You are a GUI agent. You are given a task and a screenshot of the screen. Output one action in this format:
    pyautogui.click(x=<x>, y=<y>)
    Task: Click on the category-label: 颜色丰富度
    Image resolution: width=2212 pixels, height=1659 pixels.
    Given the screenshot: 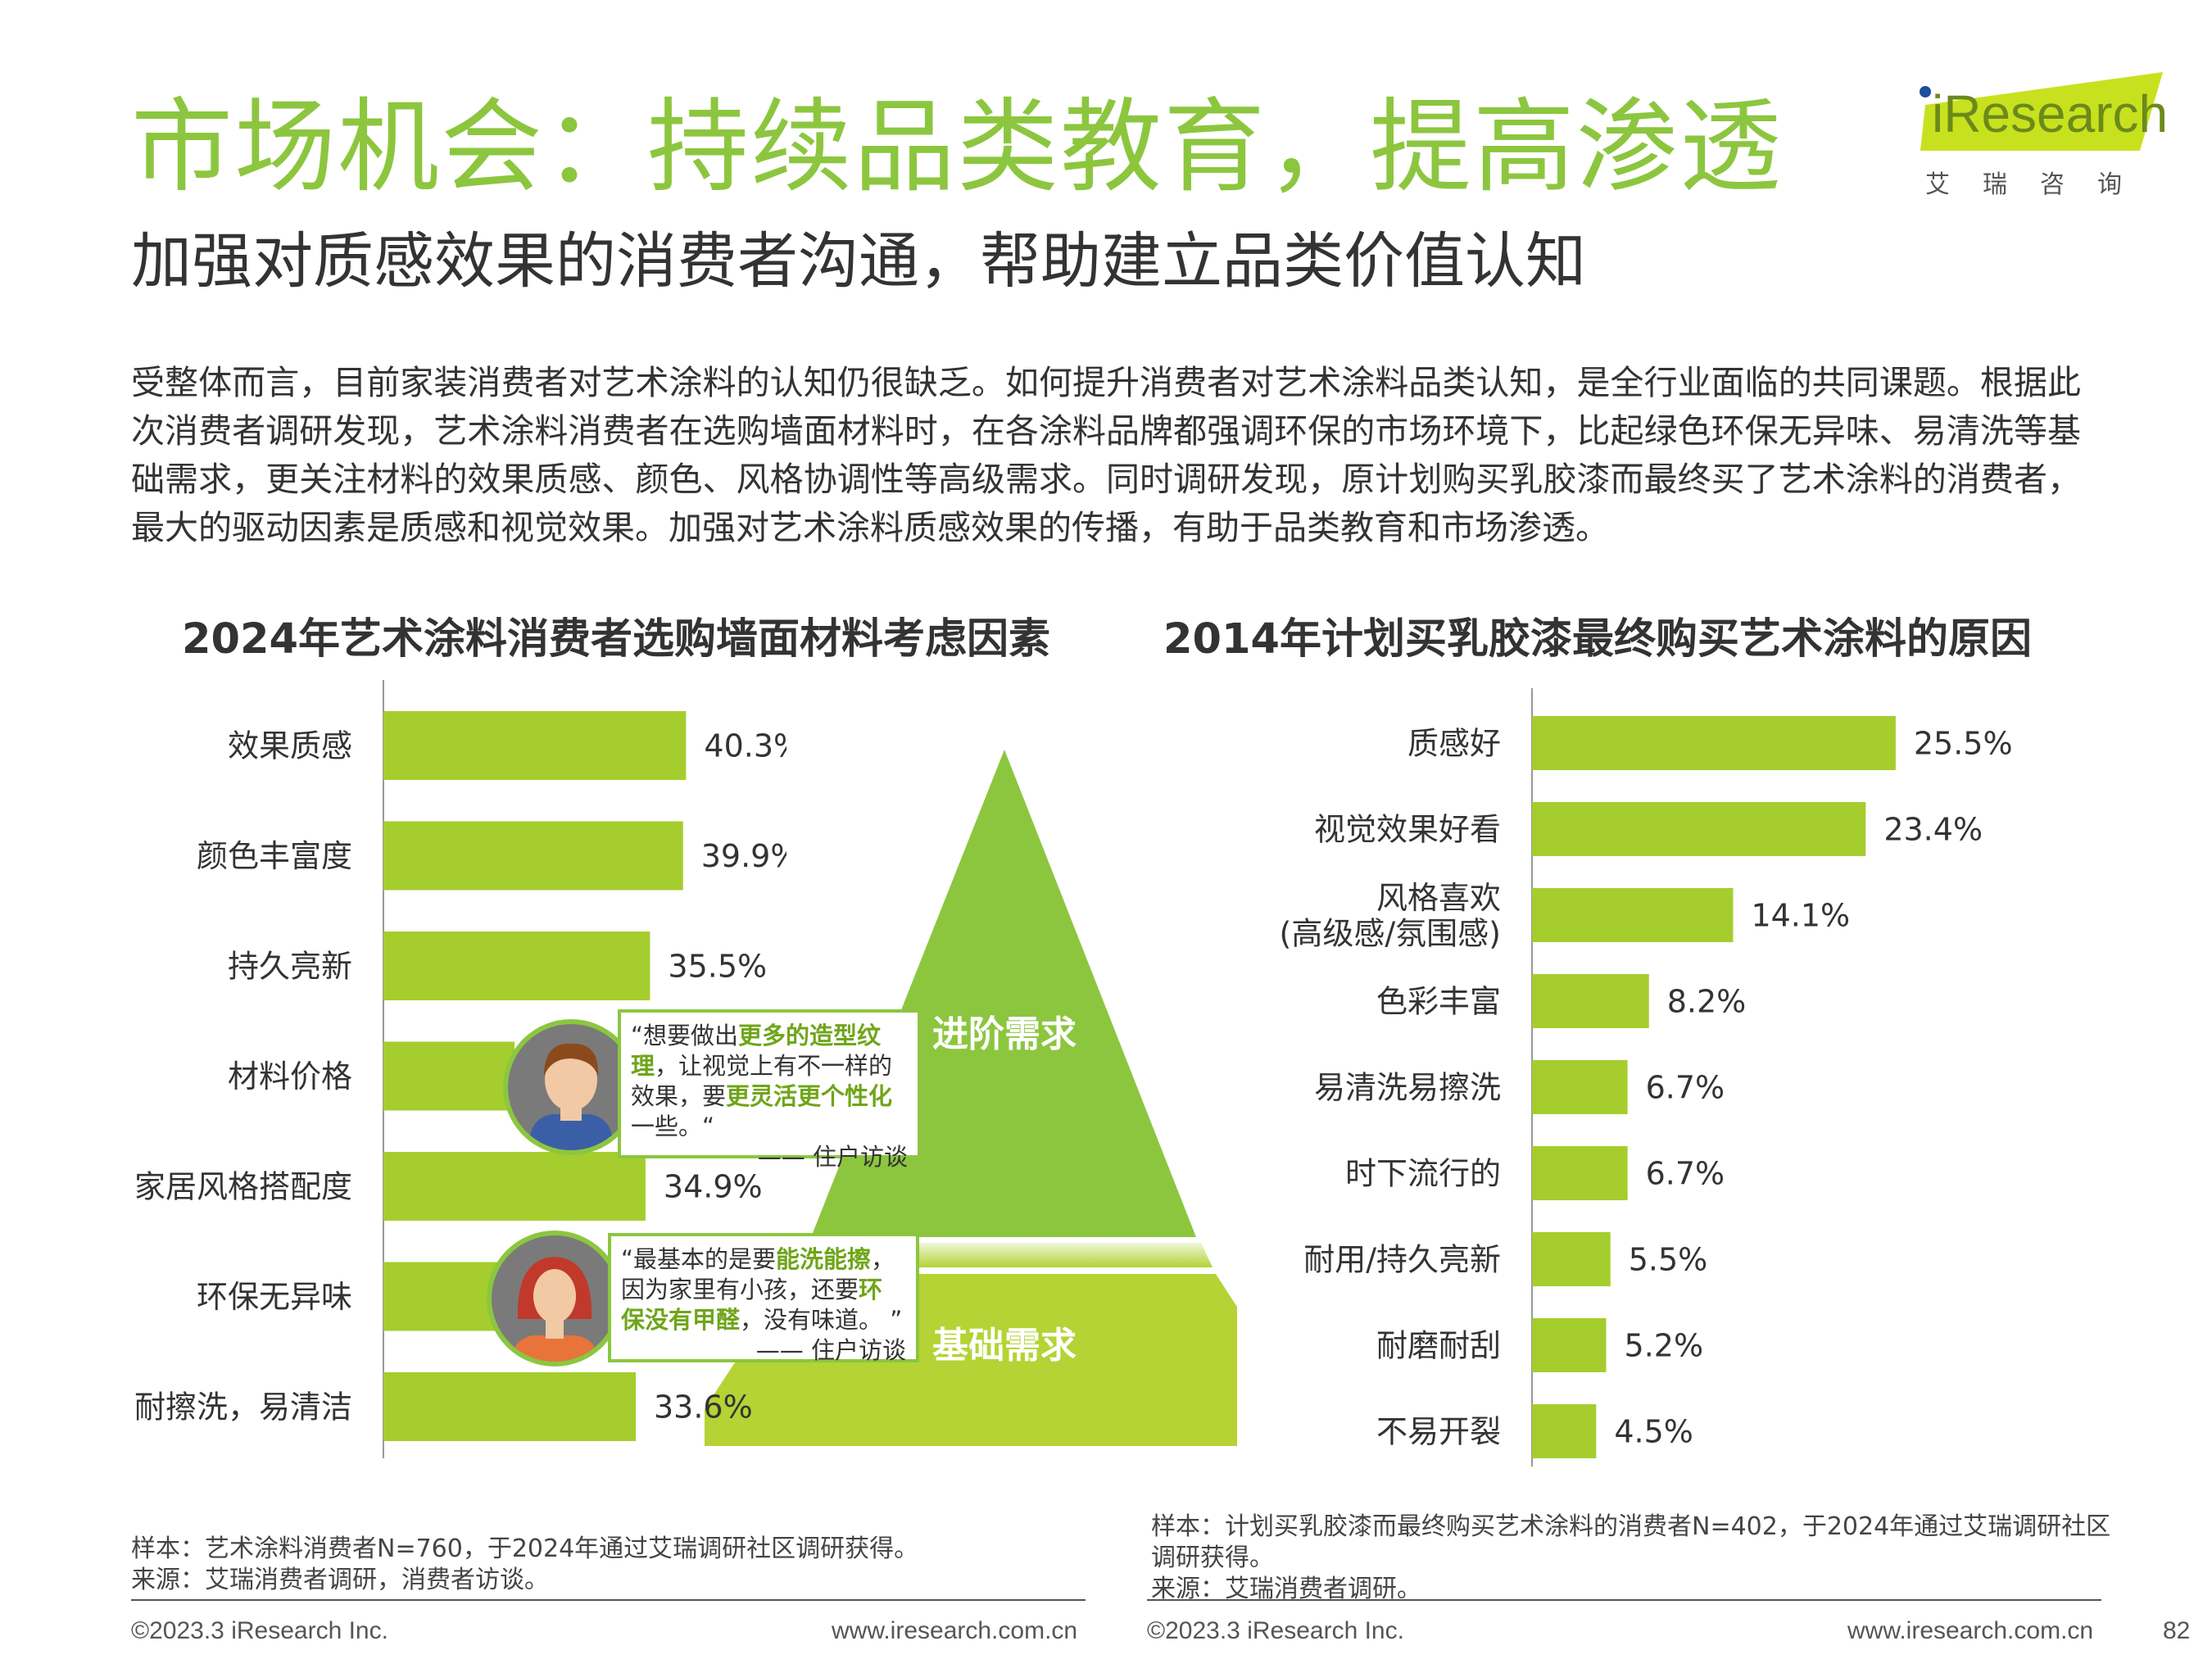 What is the action you would take?
    pyautogui.click(x=274, y=856)
    